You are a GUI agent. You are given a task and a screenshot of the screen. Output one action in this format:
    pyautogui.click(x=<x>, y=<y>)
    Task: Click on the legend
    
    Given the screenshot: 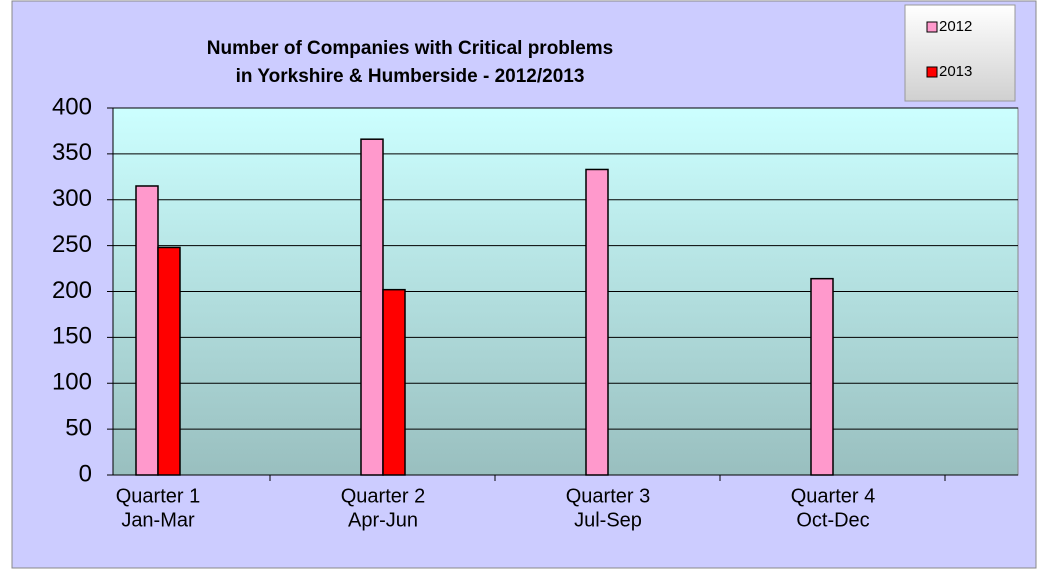 What is the action you would take?
    pyautogui.click(x=960, y=53)
    